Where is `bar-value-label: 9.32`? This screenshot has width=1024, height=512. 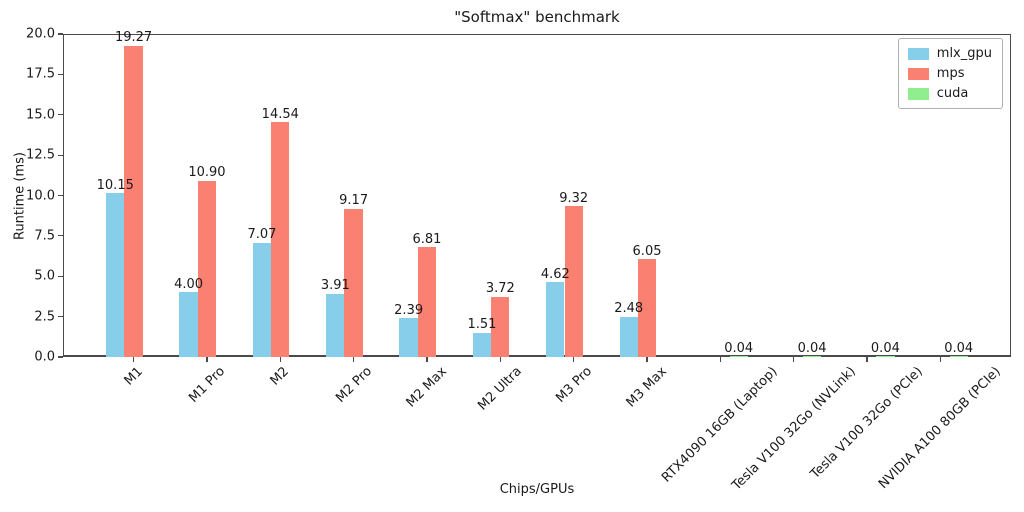
bar-value-label: 9.32 is located at coordinates (574, 198).